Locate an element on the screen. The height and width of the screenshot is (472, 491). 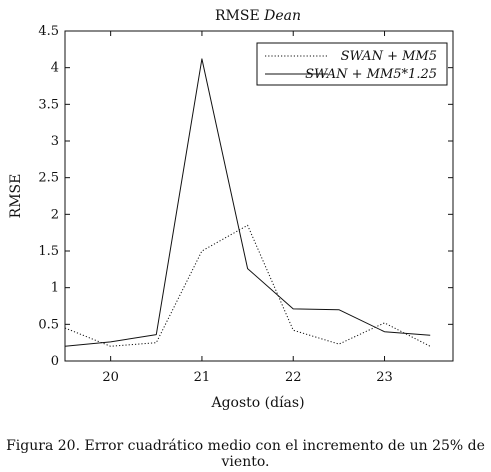
x-tick-label: 22 is located at coordinates (293, 377).